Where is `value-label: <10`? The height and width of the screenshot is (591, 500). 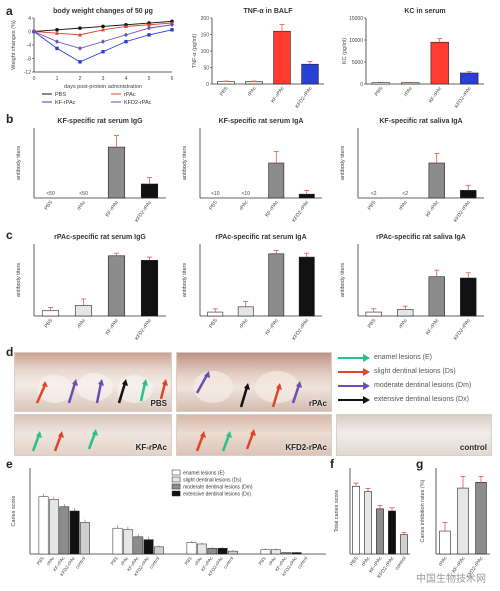 value-label: <10 is located at coordinates (246, 194).